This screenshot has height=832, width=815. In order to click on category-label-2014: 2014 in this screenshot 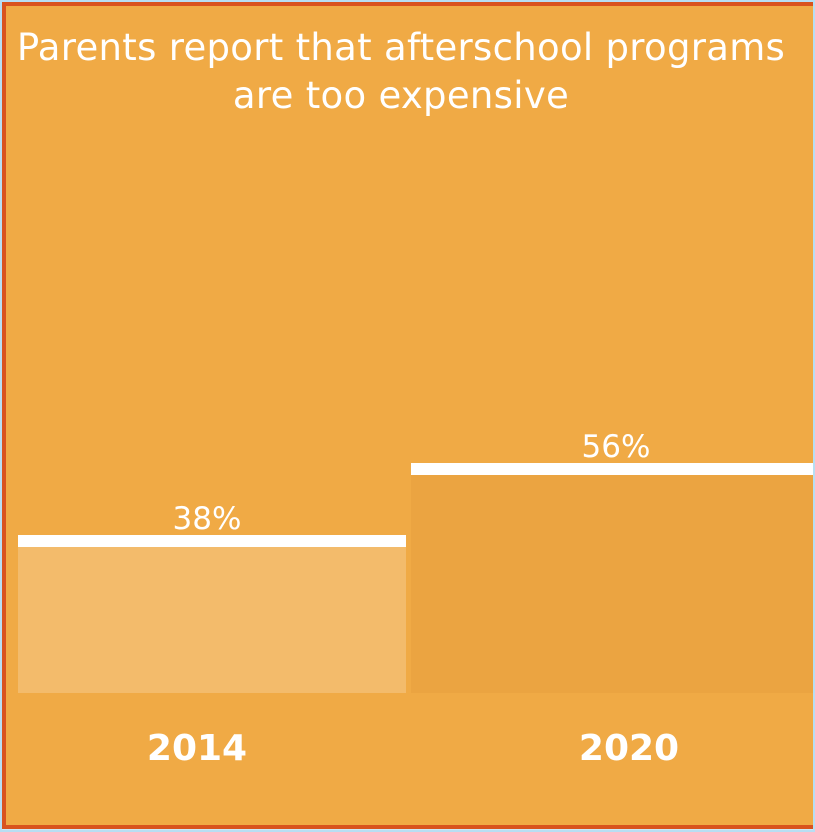, I will do `click(197, 748)`.